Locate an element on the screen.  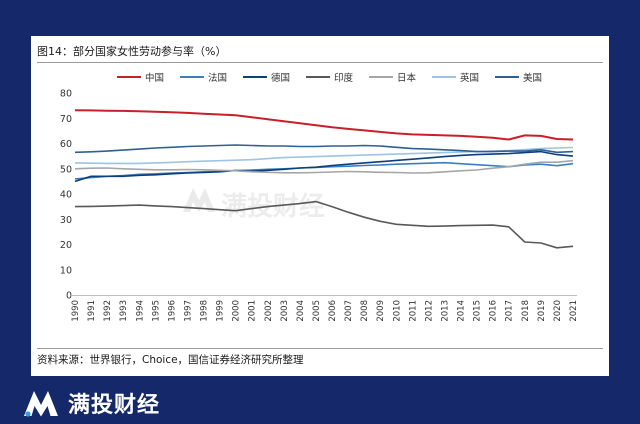
series-line-法国 is located at coordinates (324, 170).